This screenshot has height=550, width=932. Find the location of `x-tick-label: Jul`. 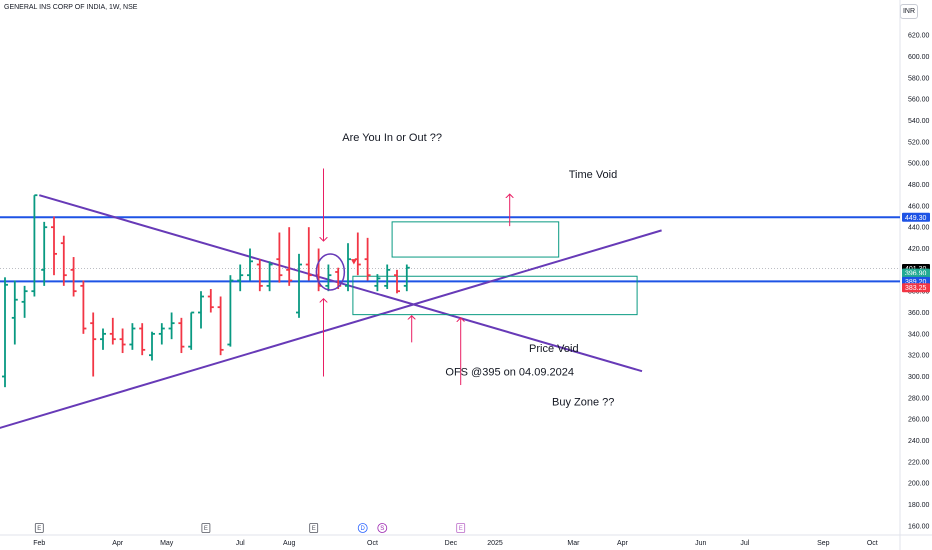

x-tick-label: Jul is located at coordinates (240, 543).